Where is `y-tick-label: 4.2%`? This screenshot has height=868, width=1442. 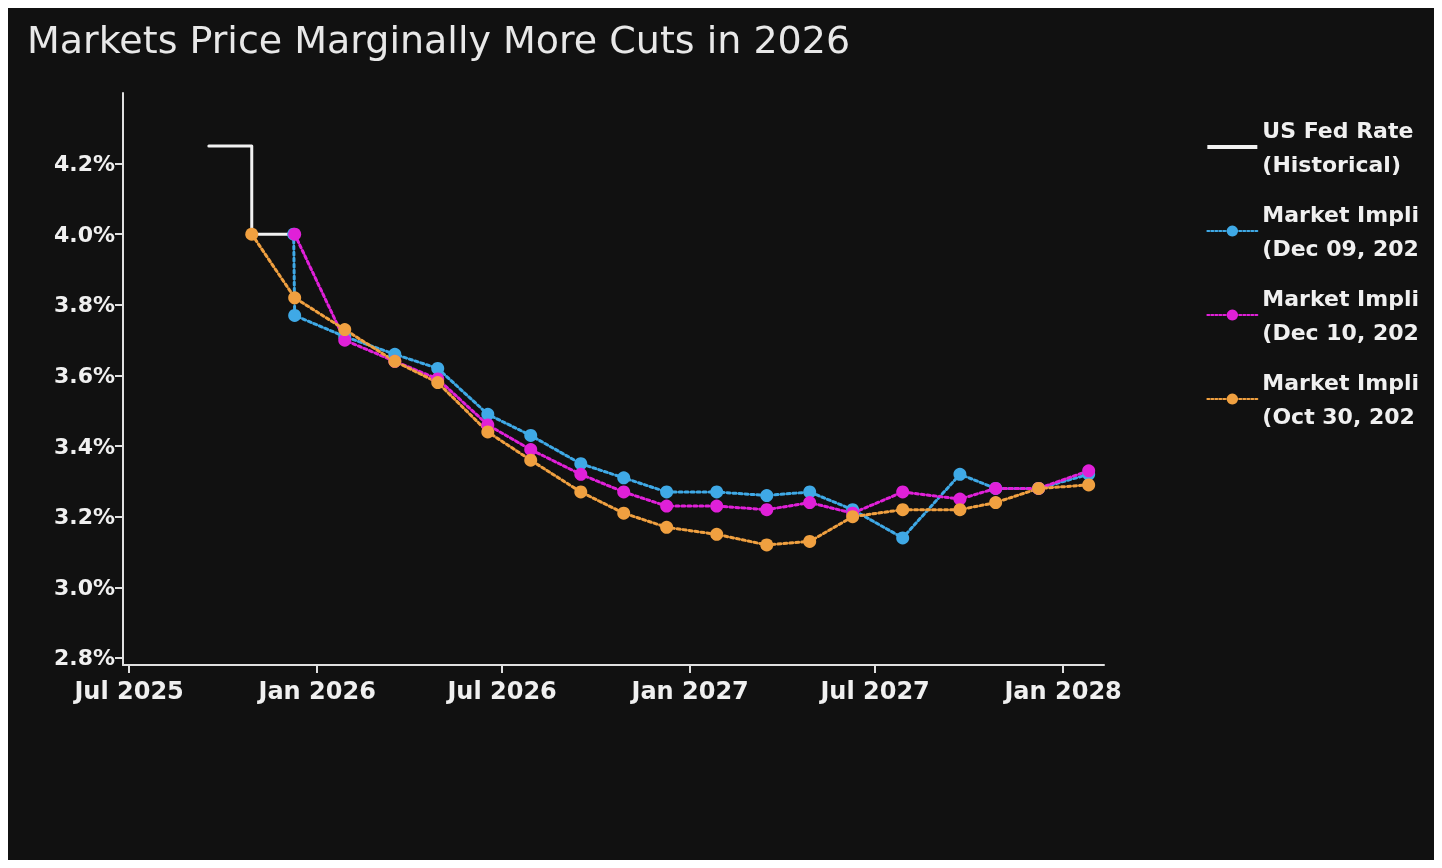 y-tick-label: 4.2% is located at coordinates (84, 164).